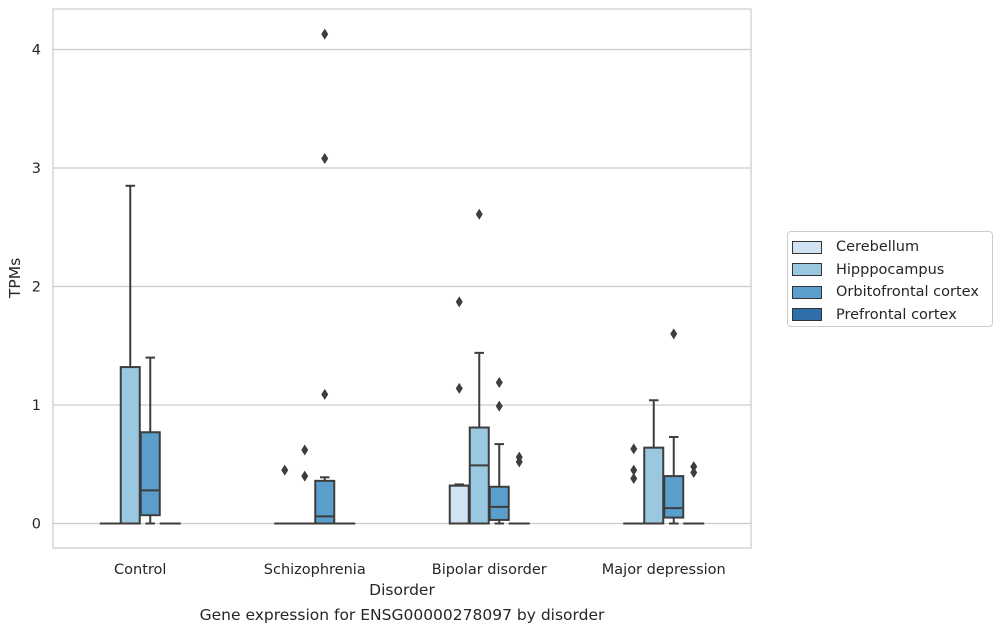 The image size is (1003, 634). What do you see at coordinates (36, 169) in the screenshot?
I see `y-tick-label: 3` at bounding box center [36, 169].